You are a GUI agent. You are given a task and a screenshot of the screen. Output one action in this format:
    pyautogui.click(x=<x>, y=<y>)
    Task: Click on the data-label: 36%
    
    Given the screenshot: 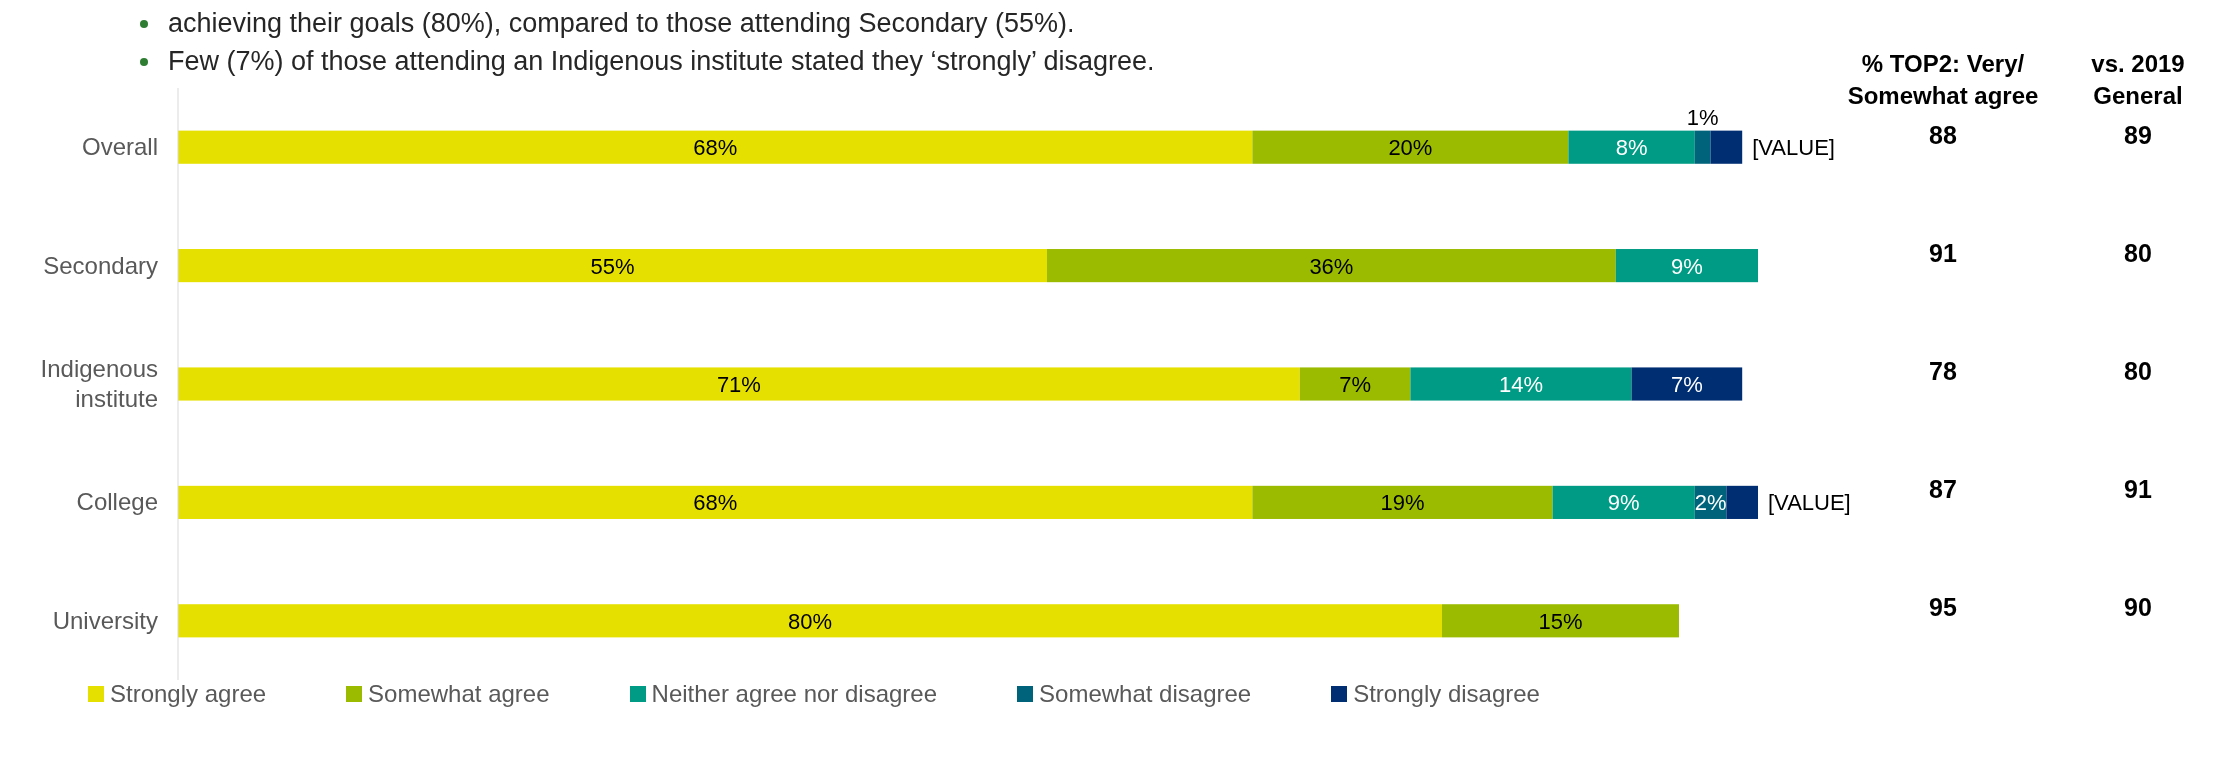 What is the action you would take?
    pyautogui.click(x=1331, y=266)
    